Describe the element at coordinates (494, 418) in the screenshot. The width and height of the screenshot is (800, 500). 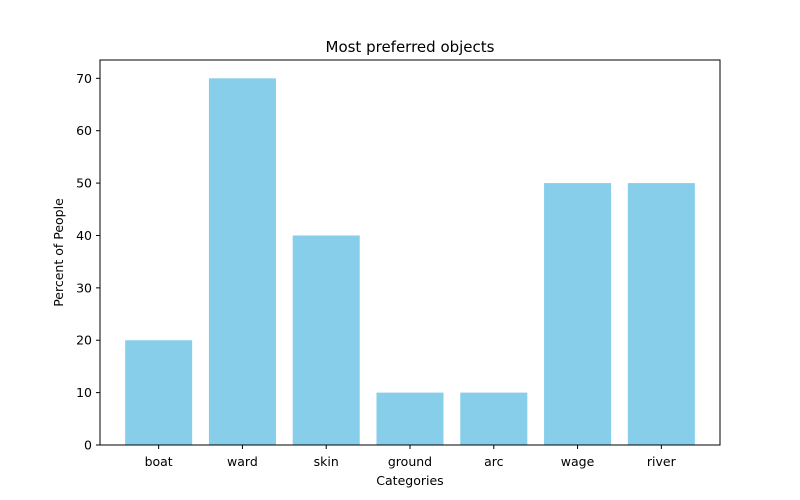
I see `bar-arc` at that location.